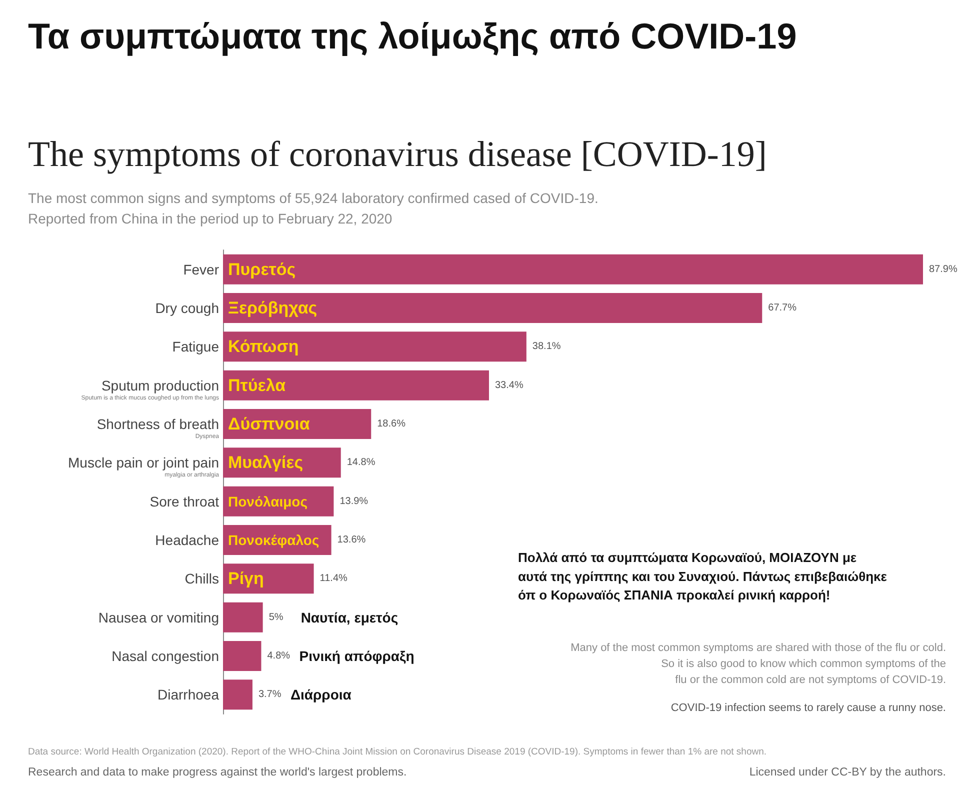  I want to click on annotation: Many of the most common symptoms are shared with those of the flu or cold. So it is also good to know which common symptoms of the flu or the common cold are not symptoms of COVID-19., so click(758, 664).